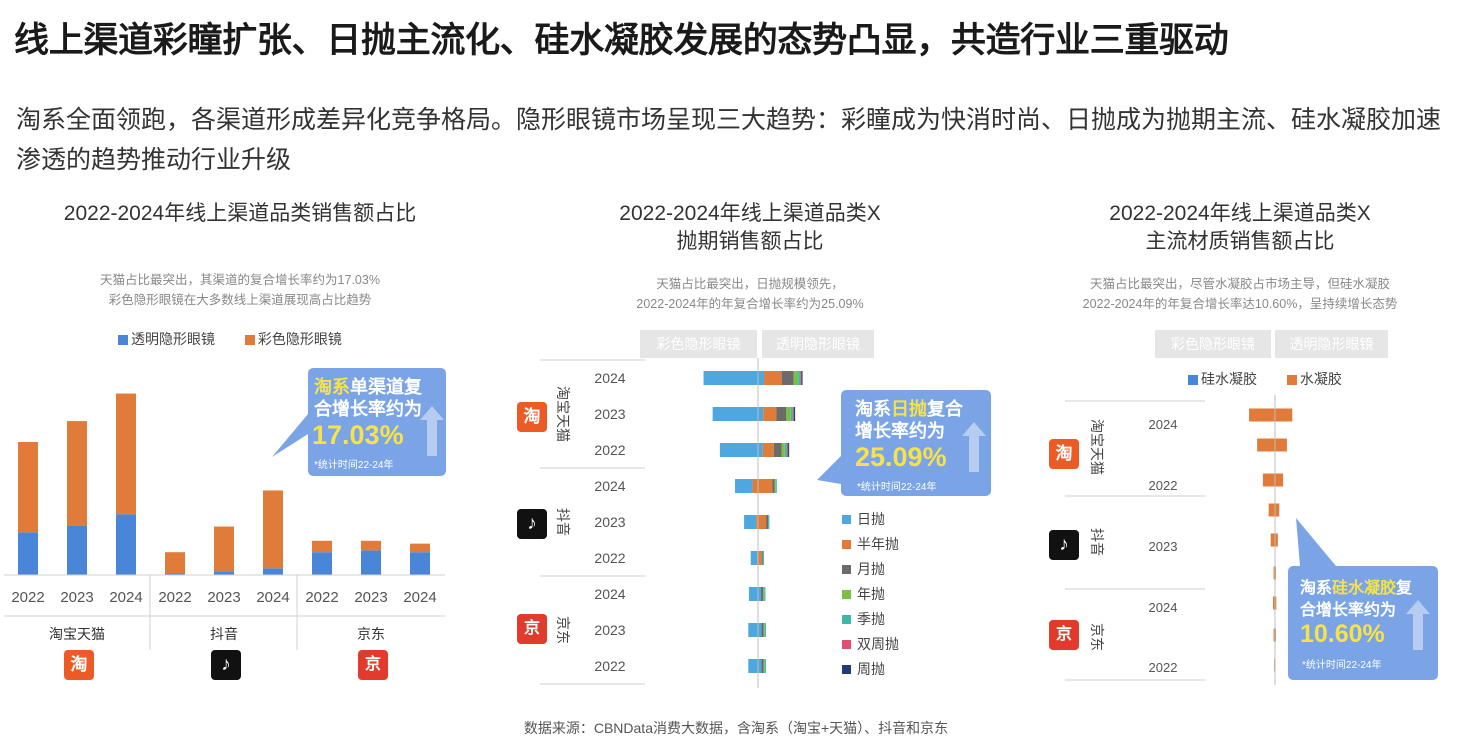  What do you see at coordinates (1236, 228) in the screenshot?
I see `right-chart-title: 2022-2024年线上渠道品类X 主流材质销售额占比` at bounding box center [1236, 228].